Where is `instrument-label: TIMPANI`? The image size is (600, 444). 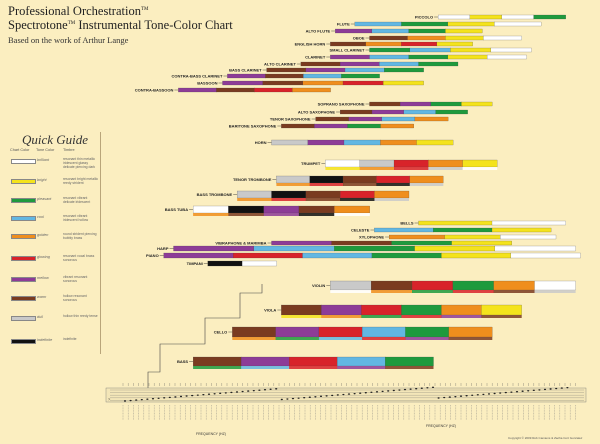 instrument-label: TIMPANI is located at coordinates (195, 263).